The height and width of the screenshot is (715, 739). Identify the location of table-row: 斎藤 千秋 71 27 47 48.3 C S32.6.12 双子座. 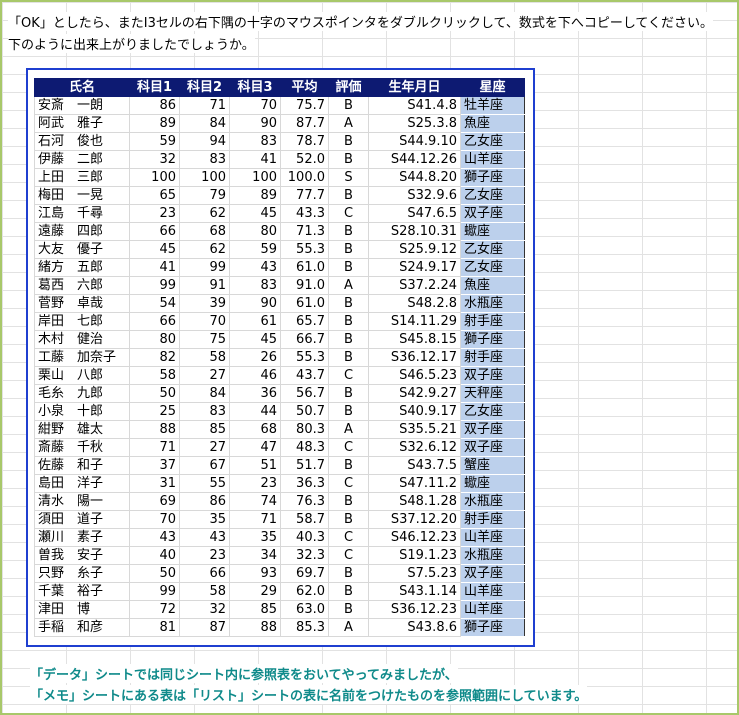
(279, 447).